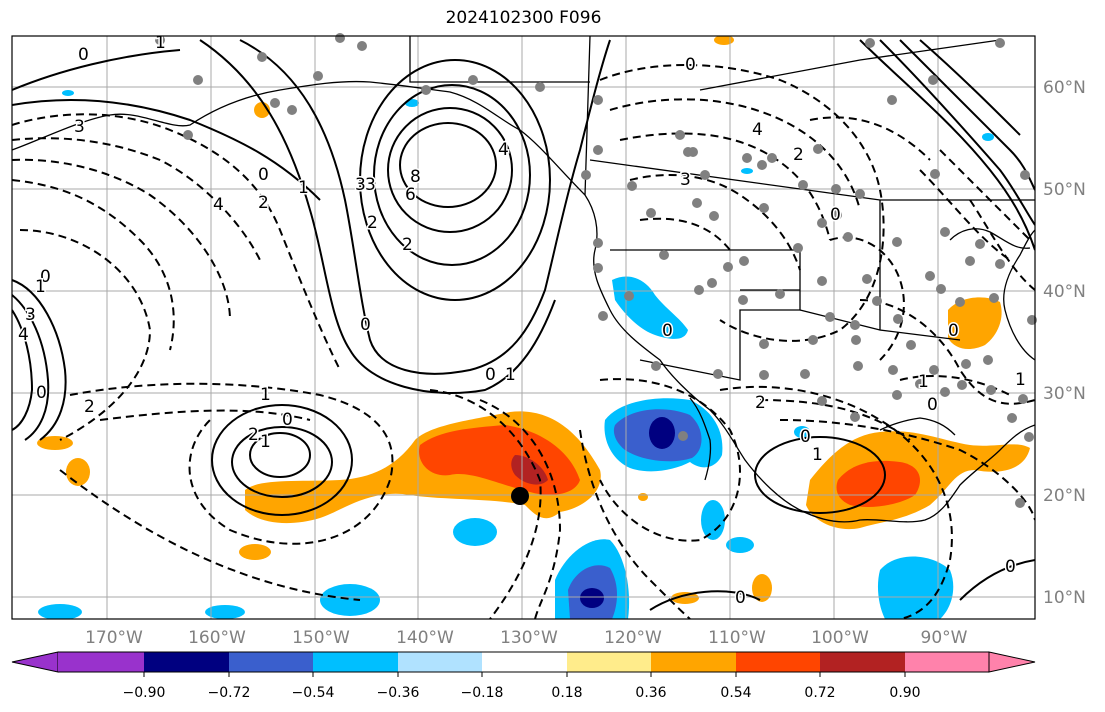 The width and height of the screenshot is (1105, 712). Describe the element at coordinates (1064, 598) in the screenshot. I see `lat-label: 10°N` at that location.